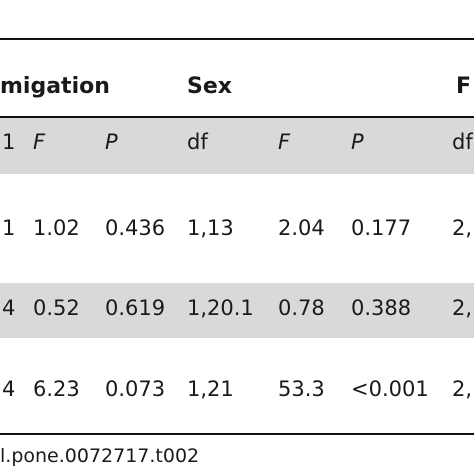 The image size is (474, 474). Describe the element at coordinates (39, 142) in the screenshot. I see `column-header-f: F` at that location.